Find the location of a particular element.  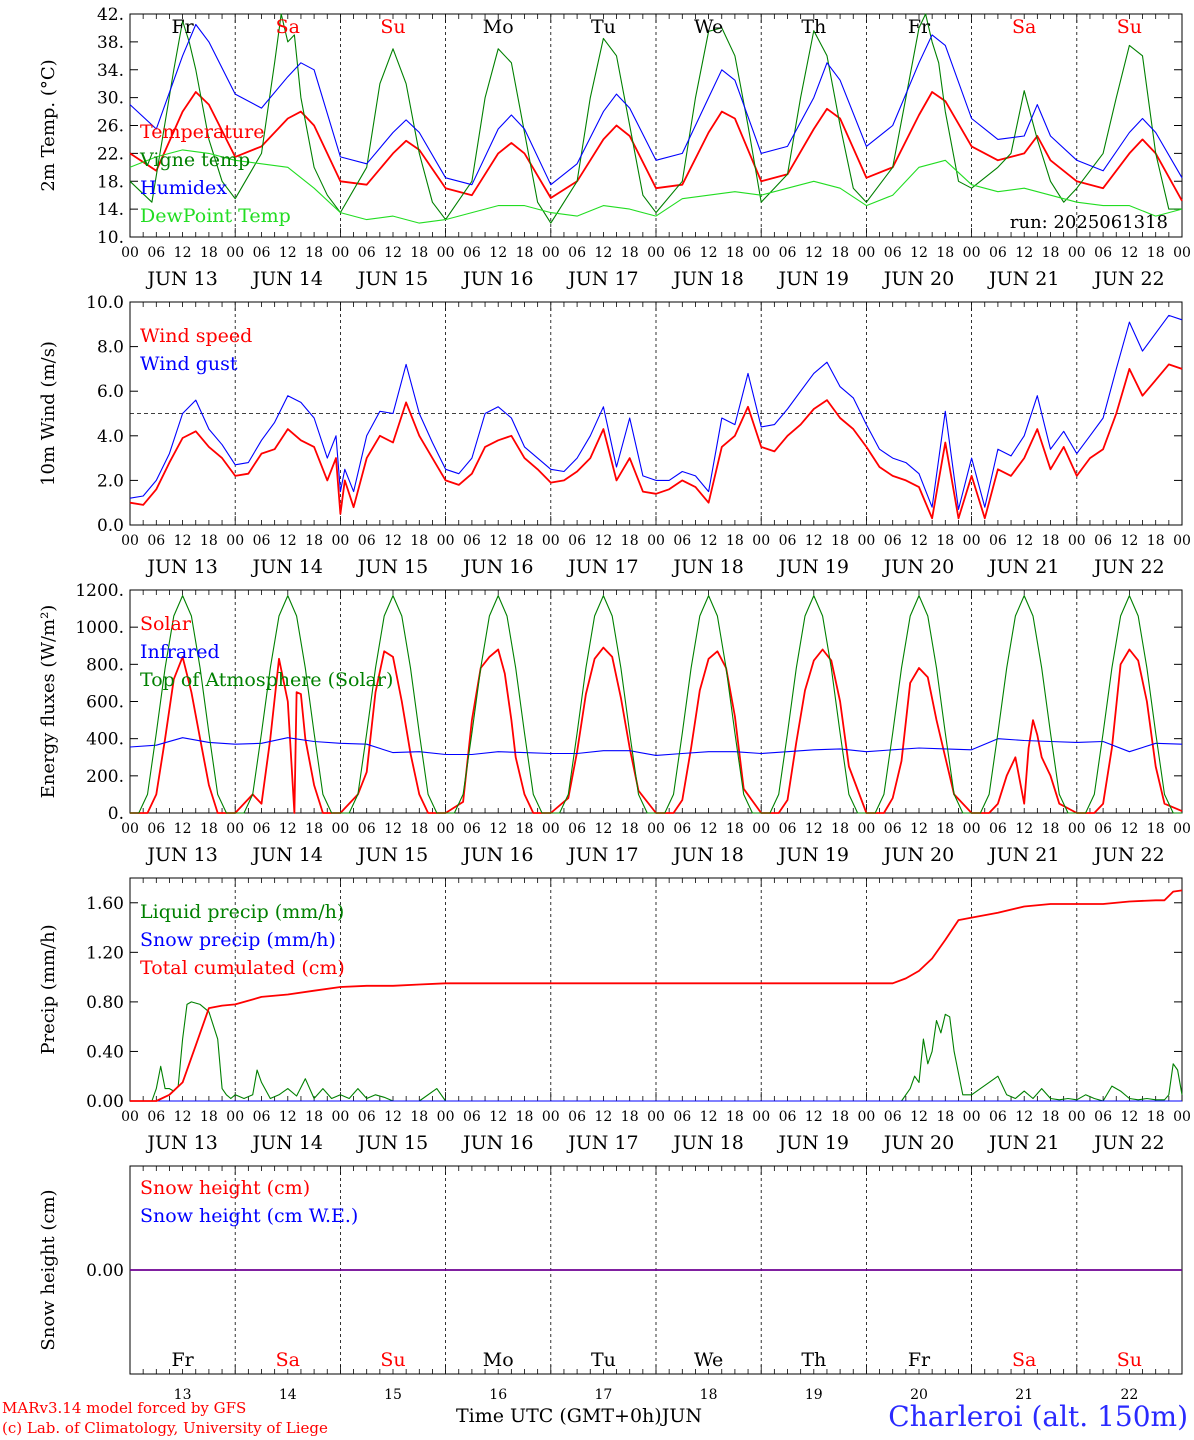

y-tick-label: 2.0 is located at coordinates (110, 481).